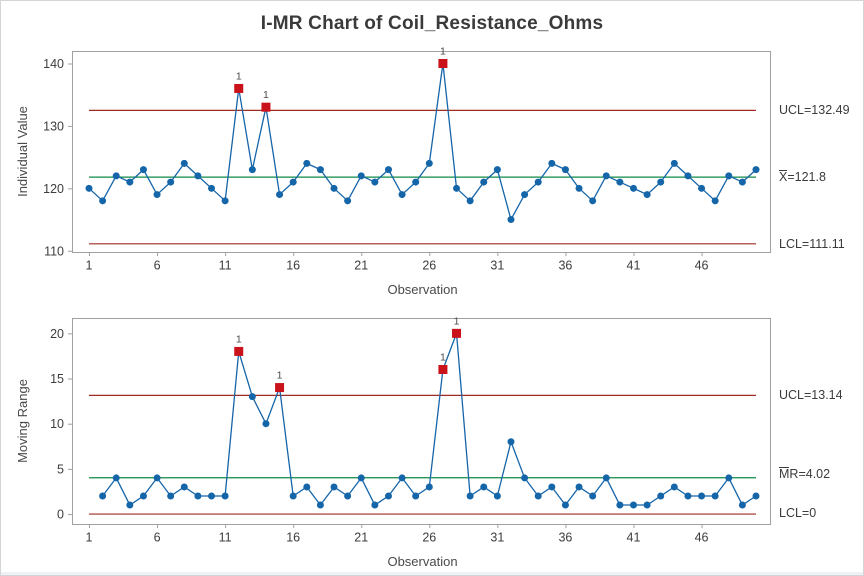 This screenshot has height=576, width=864. I want to click on xbar-label-individuals: X=121.8, so click(802, 177).